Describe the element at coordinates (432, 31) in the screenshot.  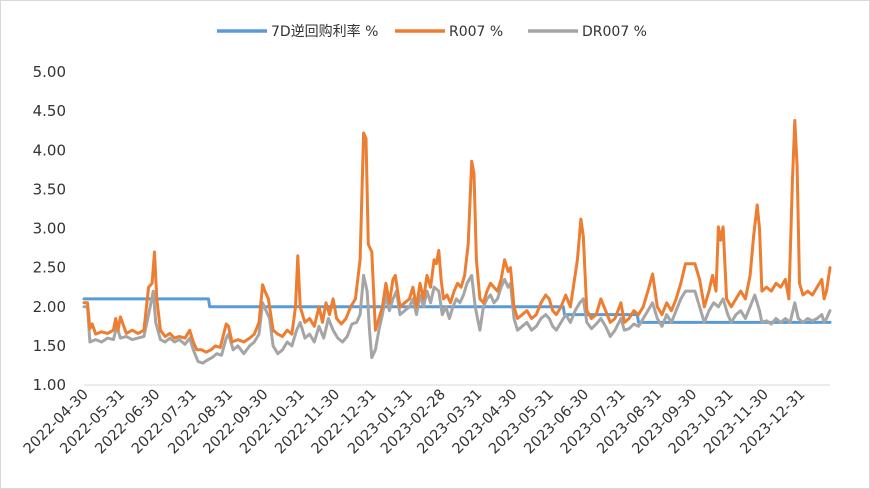
I see `legend: 7D逆回购利率 % R007 % DR007 %` at that location.